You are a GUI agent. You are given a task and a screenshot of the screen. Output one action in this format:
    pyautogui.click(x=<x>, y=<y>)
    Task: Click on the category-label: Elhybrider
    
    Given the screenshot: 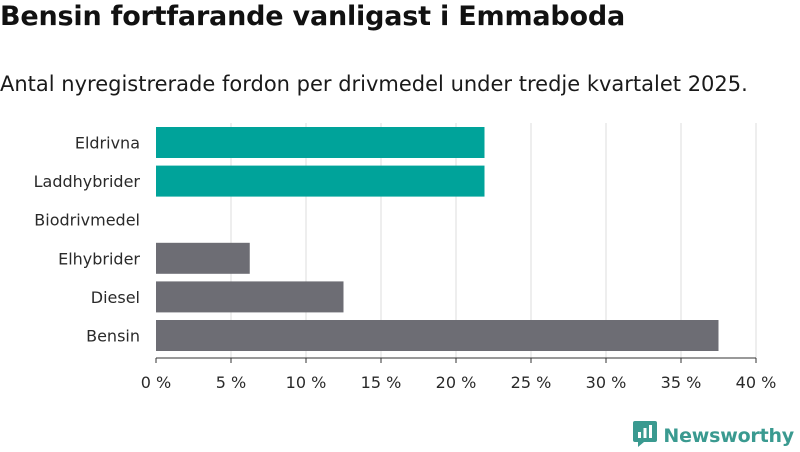 What is the action you would take?
    pyautogui.click(x=99, y=258)
    